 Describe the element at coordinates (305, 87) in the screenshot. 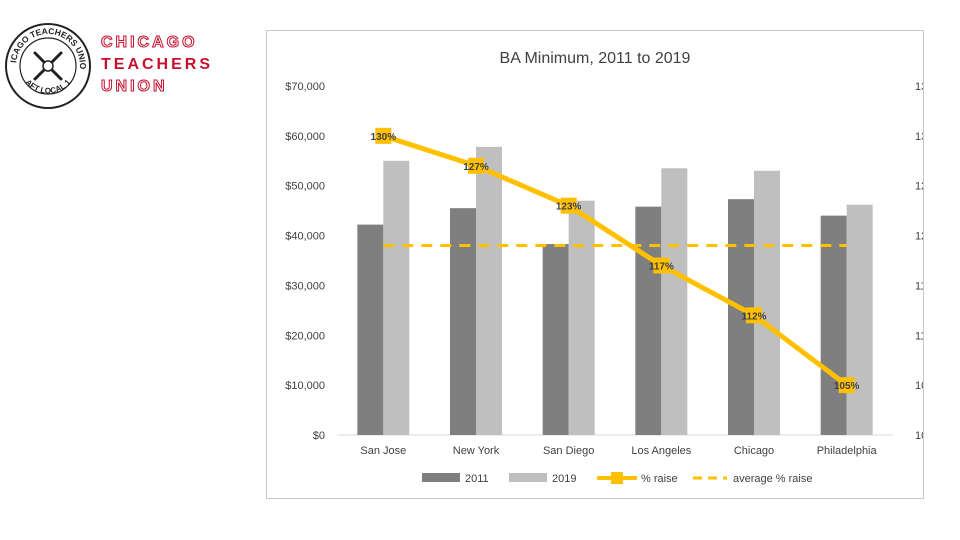

I see `y-left-tick-label: $70,000` at that location.